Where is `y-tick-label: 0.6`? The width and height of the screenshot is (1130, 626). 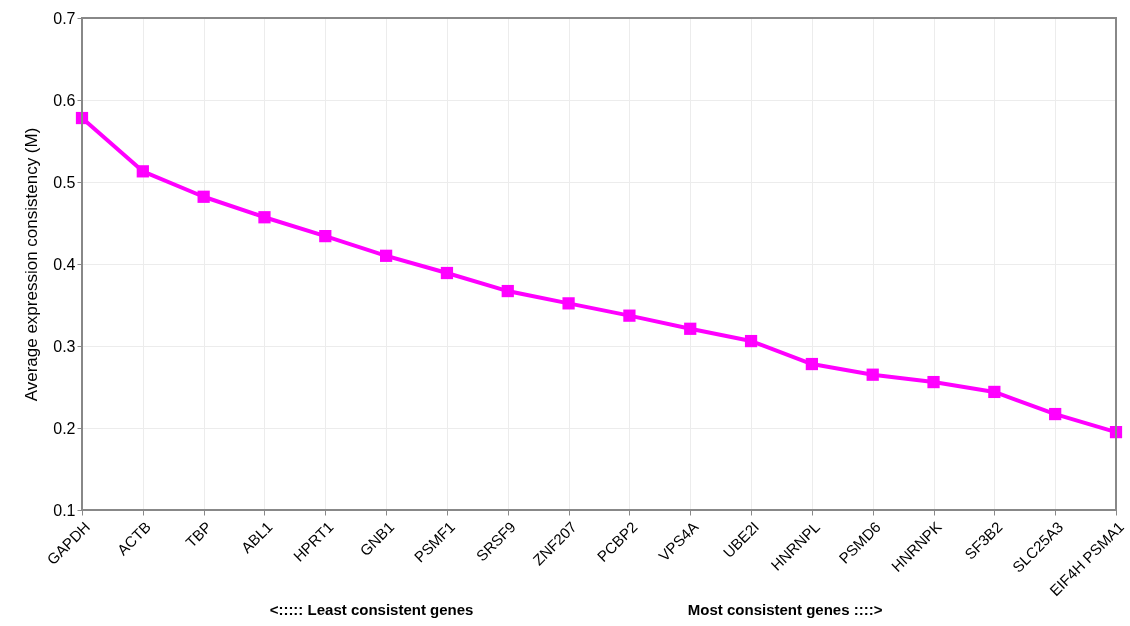
y-tick-label: 0.6 is located at coordinates (64, 100).